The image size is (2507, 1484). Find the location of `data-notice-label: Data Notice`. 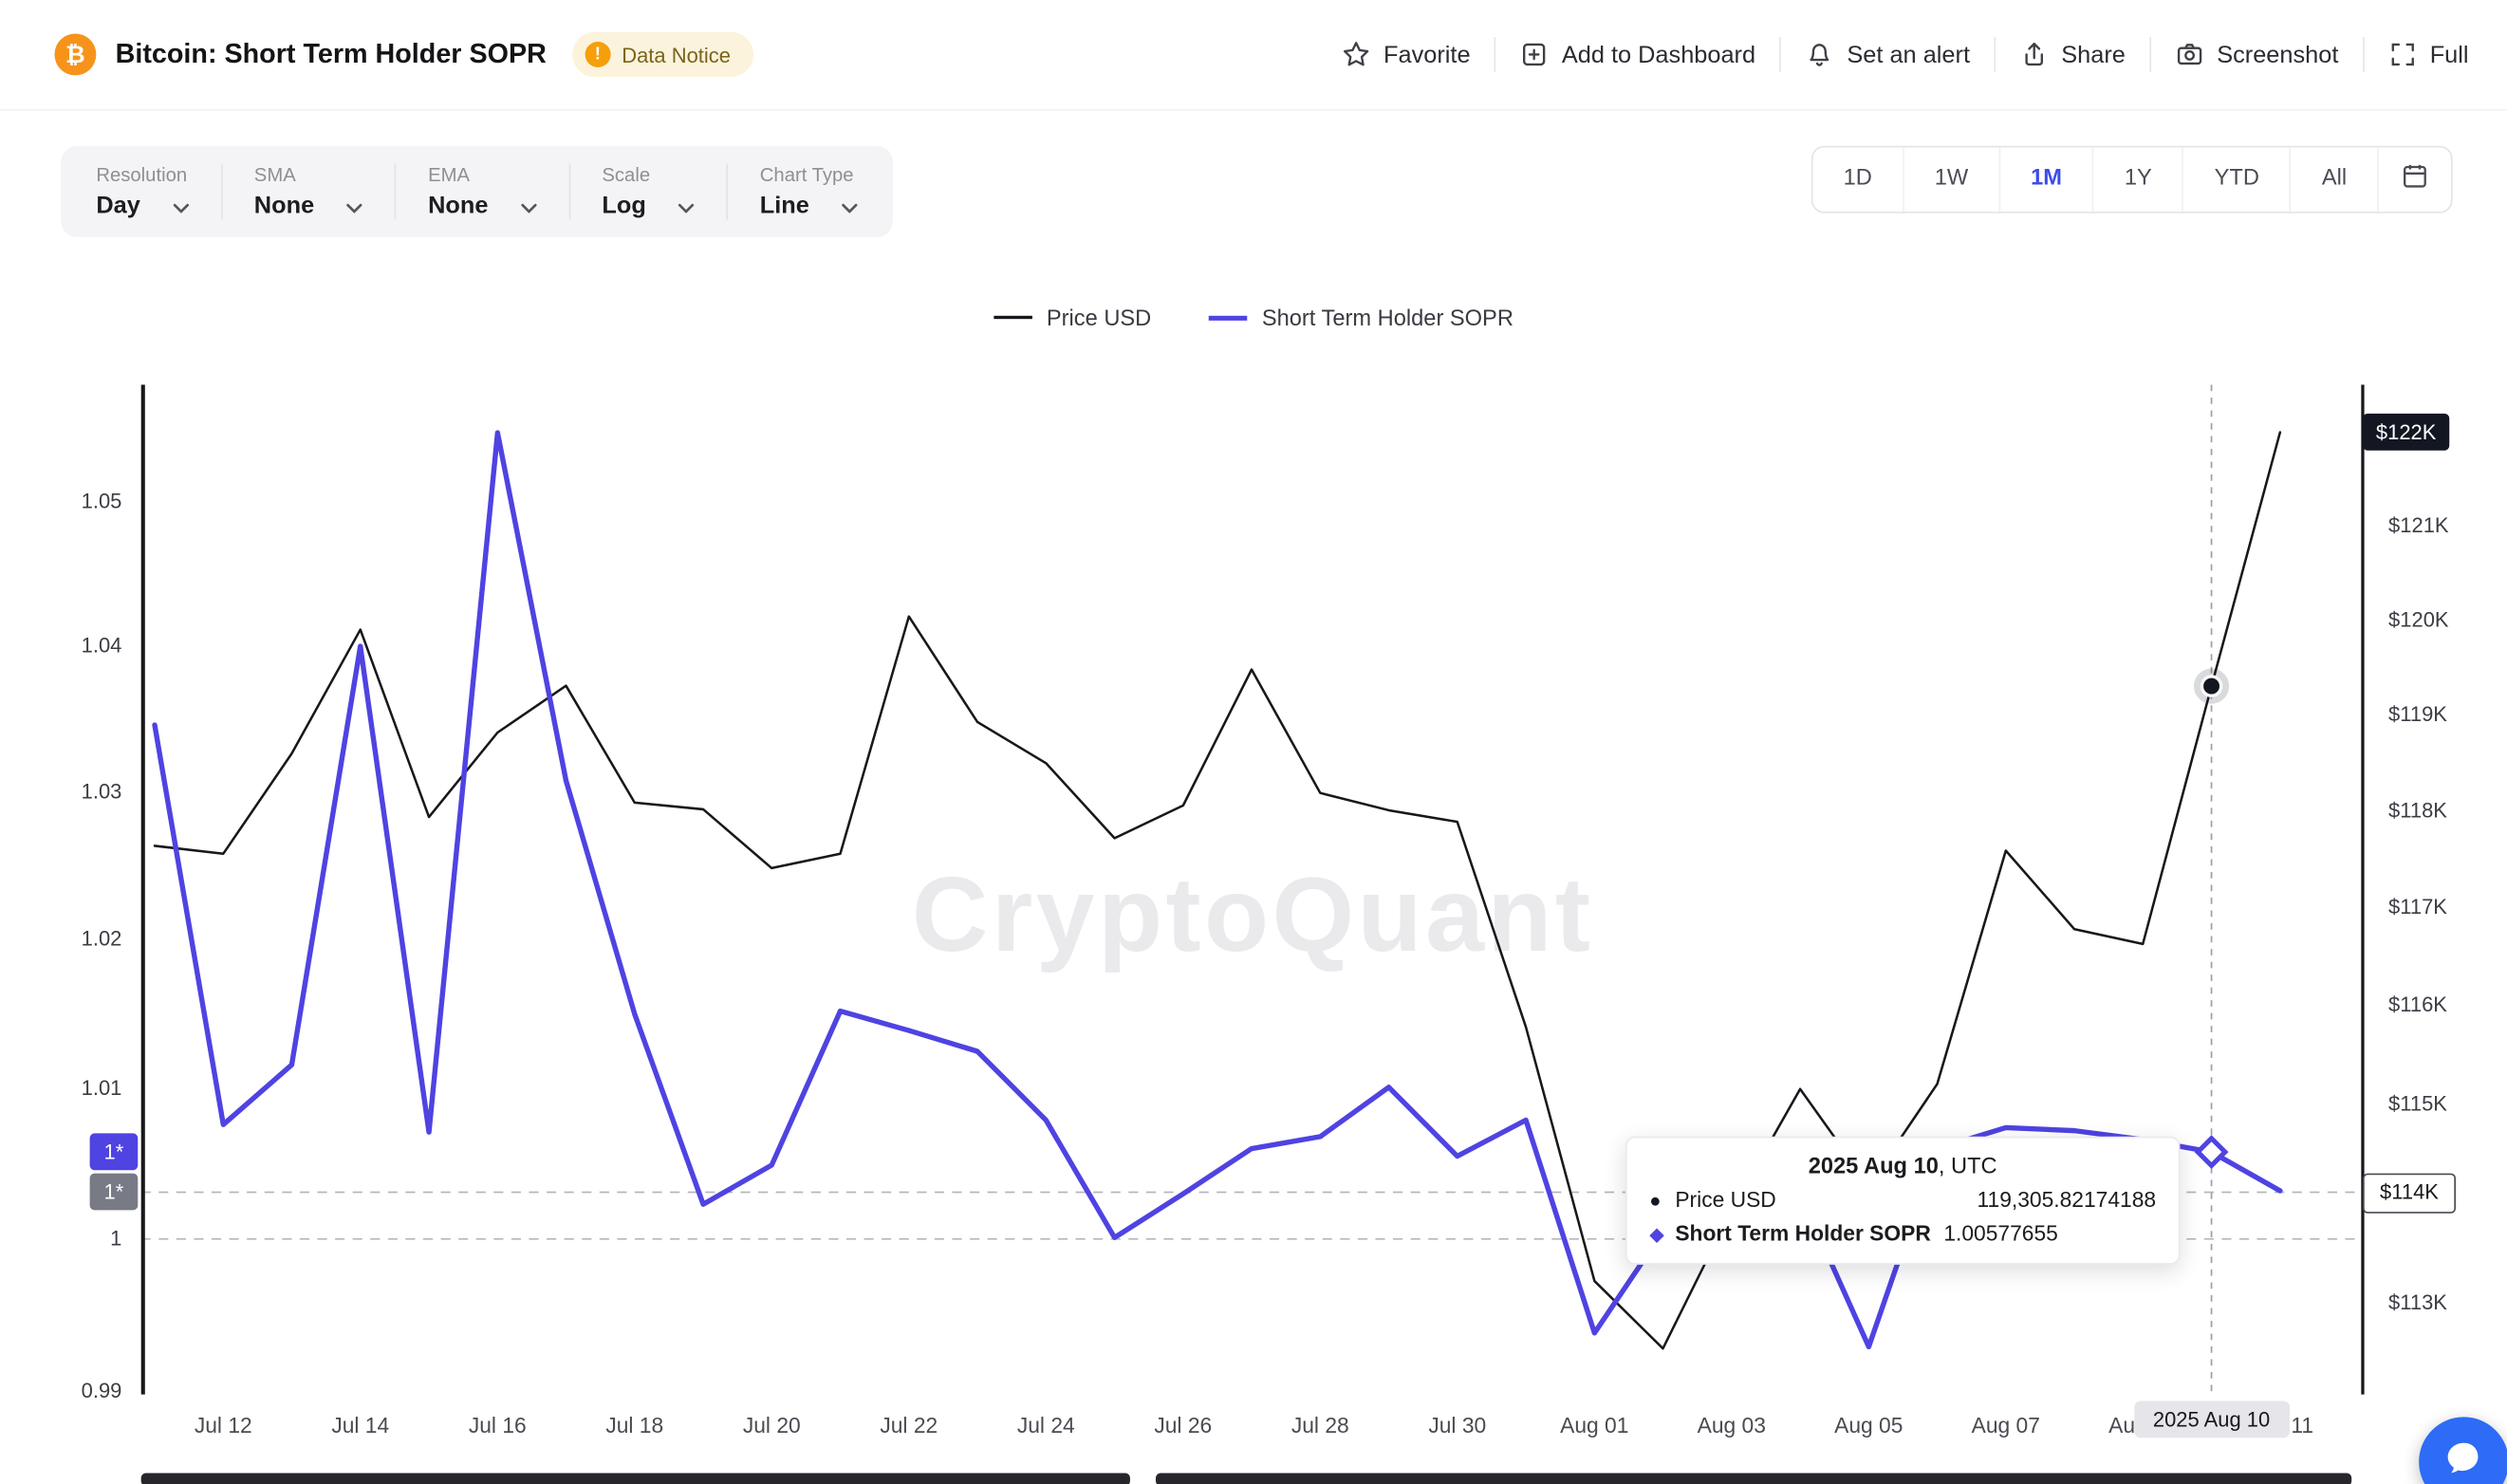

data-notice-label: Data Notice is located at coordinates (676, 55).